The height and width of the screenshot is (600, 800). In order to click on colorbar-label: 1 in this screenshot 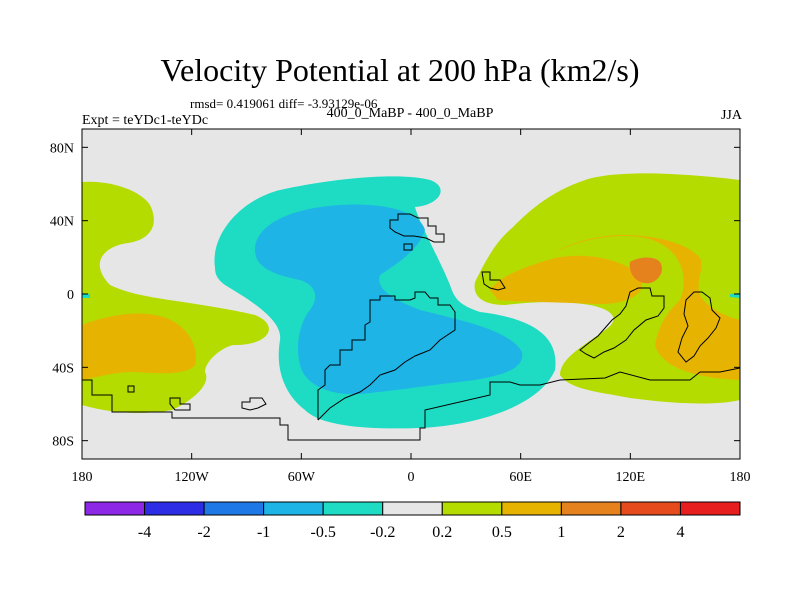, I will do `click(561, 532)`.